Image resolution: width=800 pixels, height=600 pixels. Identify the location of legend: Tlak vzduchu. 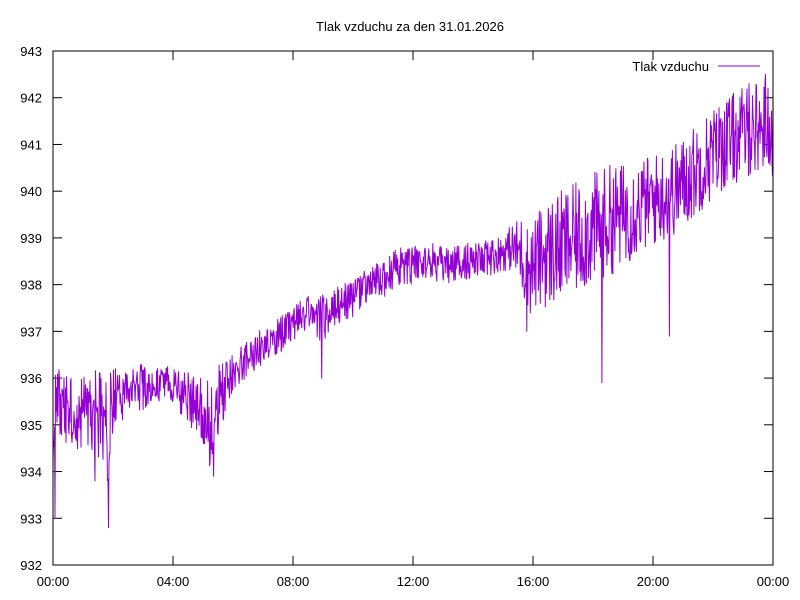
(696, 66).